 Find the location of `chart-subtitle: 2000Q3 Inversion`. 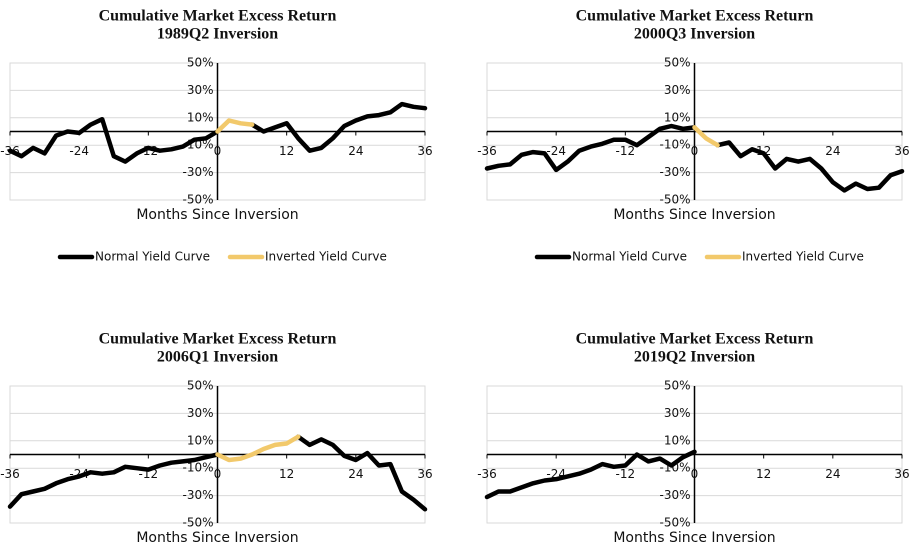

chart-subtitle: 2000Q3 Inversion is located at coordinates (694, 34).